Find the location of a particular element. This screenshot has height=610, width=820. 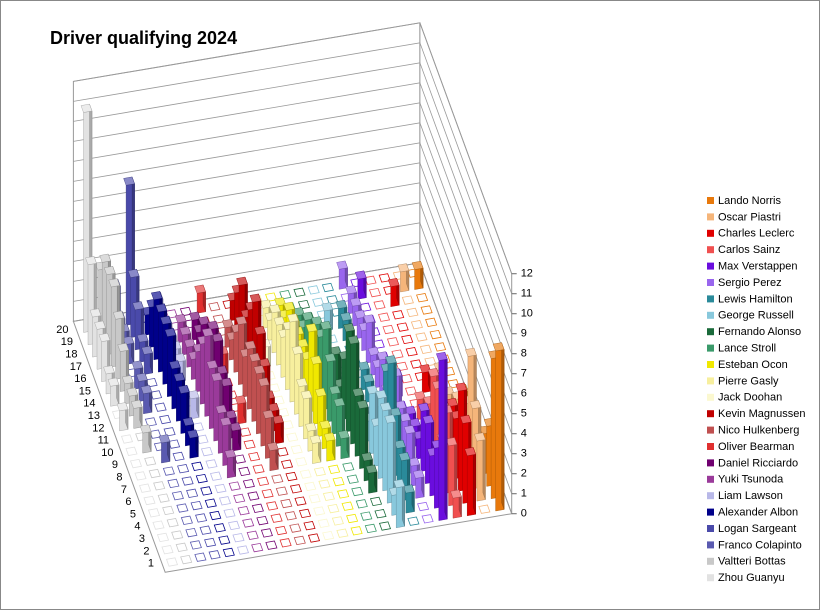

y-tick-label: 0 is located at coordinates (524, 514).